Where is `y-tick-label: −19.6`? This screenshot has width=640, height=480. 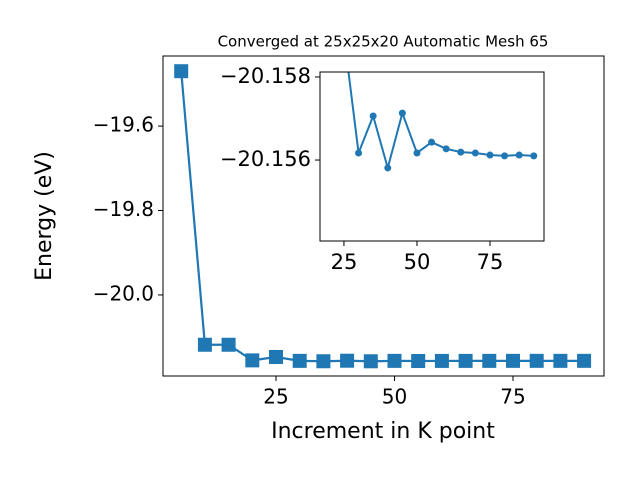
y-tick-label: −19.6 is located at coordinates (123, 125).